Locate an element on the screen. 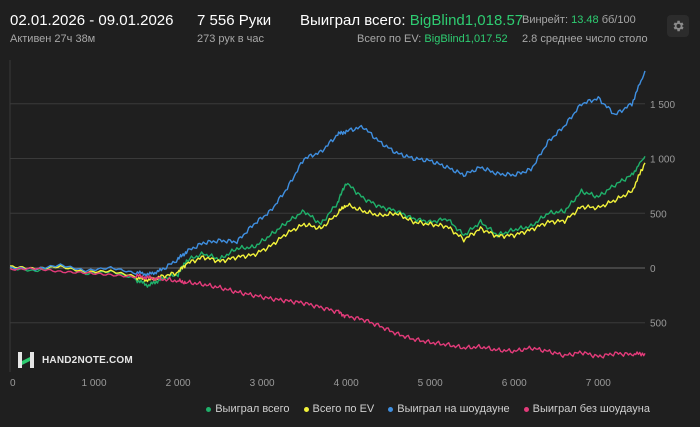  winrate-unit: бб/100 is located at coordinates (618, 20).